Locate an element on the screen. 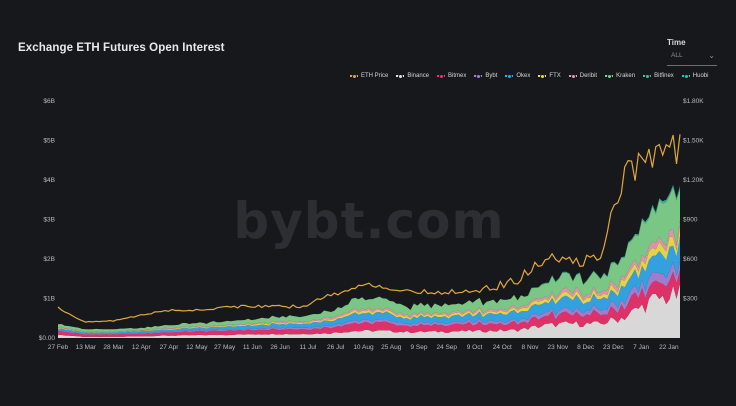 The height and width of the screenshot is (406, 736). legend-label: Kraken is located at coordinates (626, 76).